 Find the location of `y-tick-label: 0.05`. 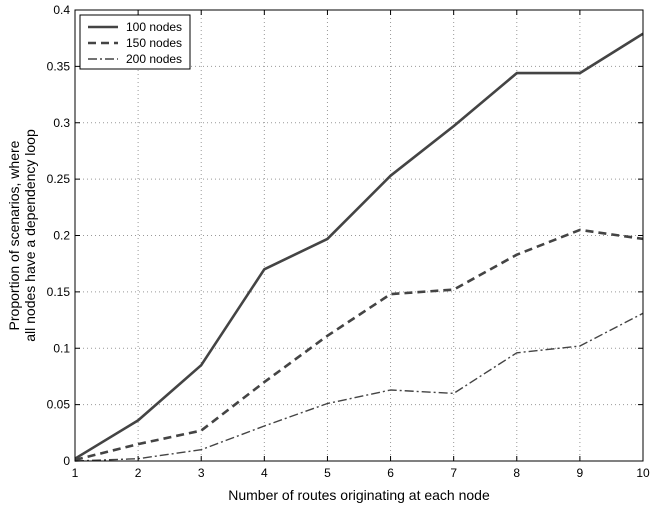

y-tick-label: 0.05 is located at coordinates (59, 405).